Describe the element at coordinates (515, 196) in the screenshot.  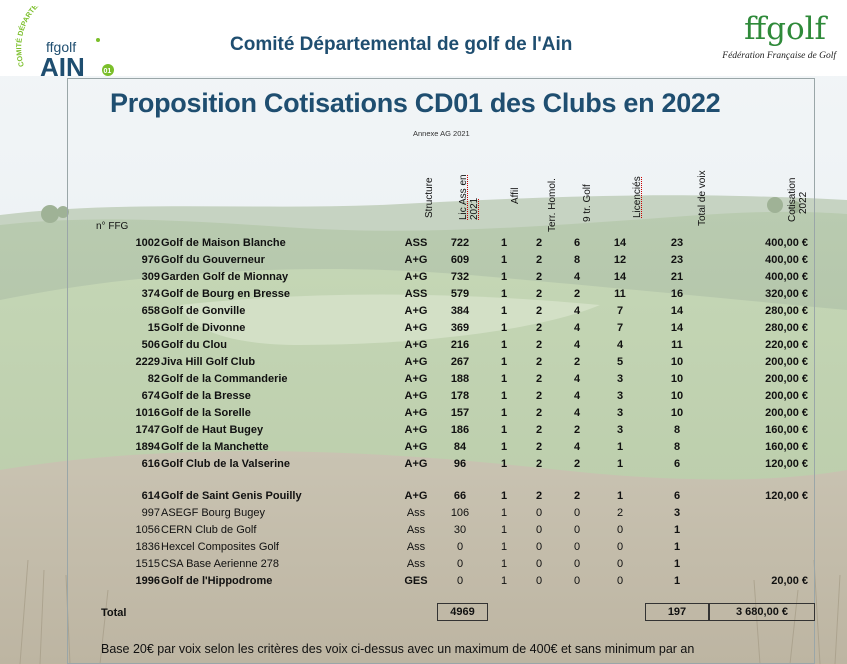
I see `header-affil: Affil` at that location.